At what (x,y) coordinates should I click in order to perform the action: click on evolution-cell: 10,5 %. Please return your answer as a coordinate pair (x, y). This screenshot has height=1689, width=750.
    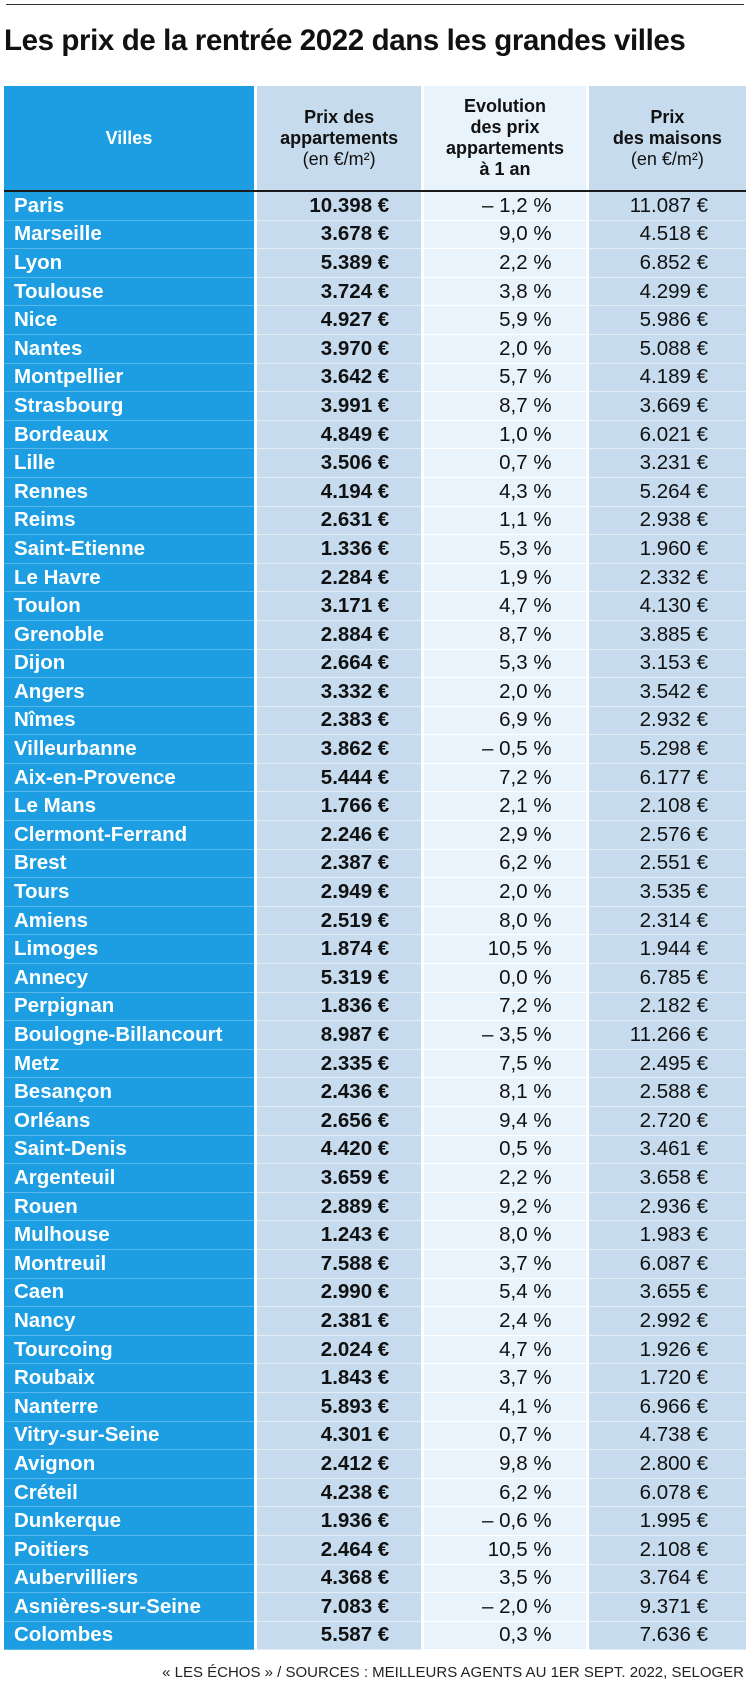
    Looking at the image, I should click on (505, 1550).